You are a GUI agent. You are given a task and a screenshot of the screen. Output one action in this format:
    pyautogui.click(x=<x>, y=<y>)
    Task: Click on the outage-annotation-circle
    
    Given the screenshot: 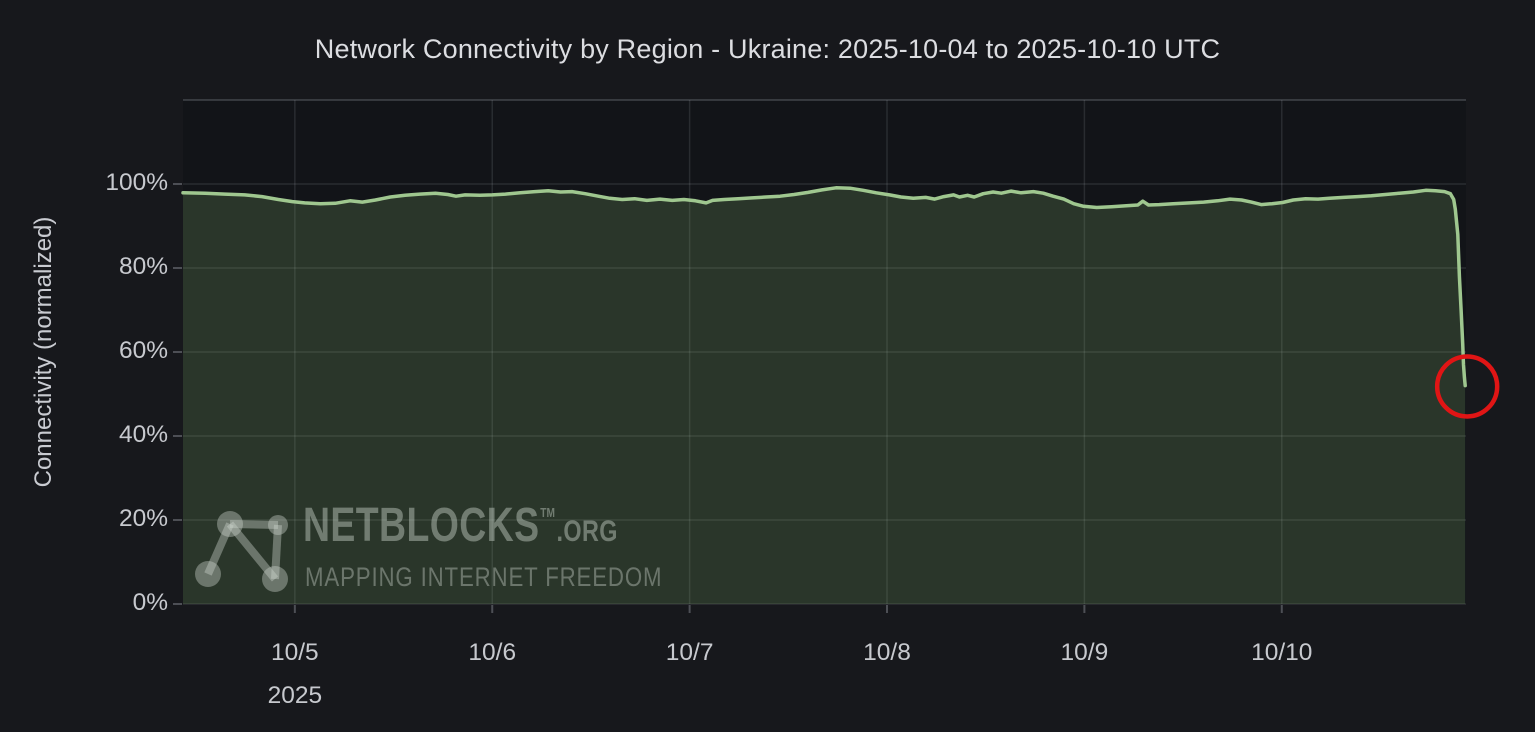 What is the action you would take?
    pyautogui.click(x=1467, y=386)
    